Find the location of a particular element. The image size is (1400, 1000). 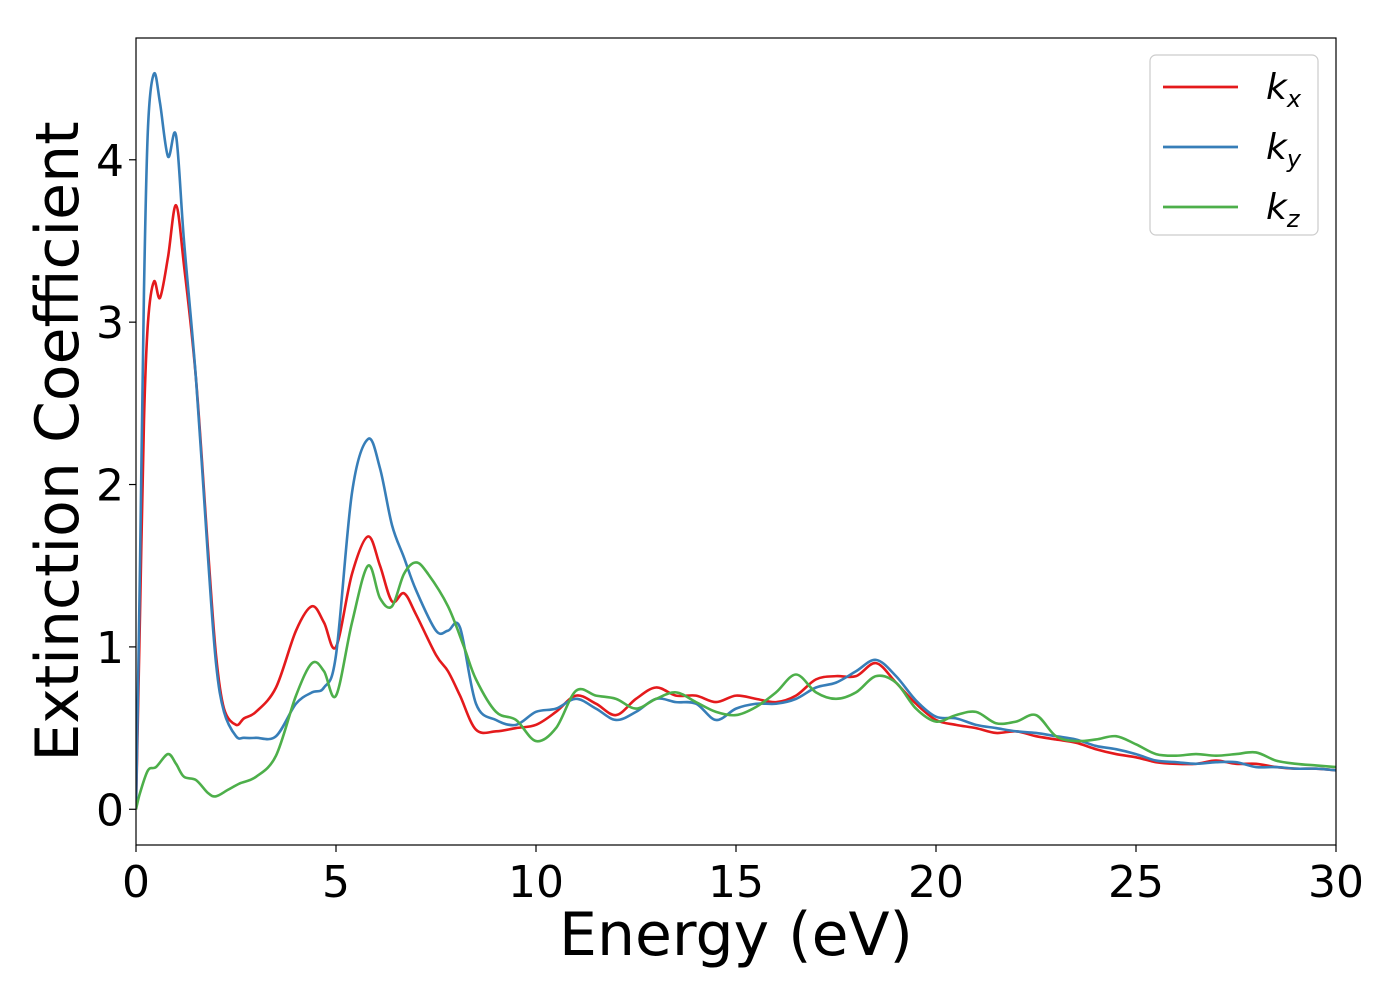

x-tick-label: 15 is located at coordinates (736, 882).